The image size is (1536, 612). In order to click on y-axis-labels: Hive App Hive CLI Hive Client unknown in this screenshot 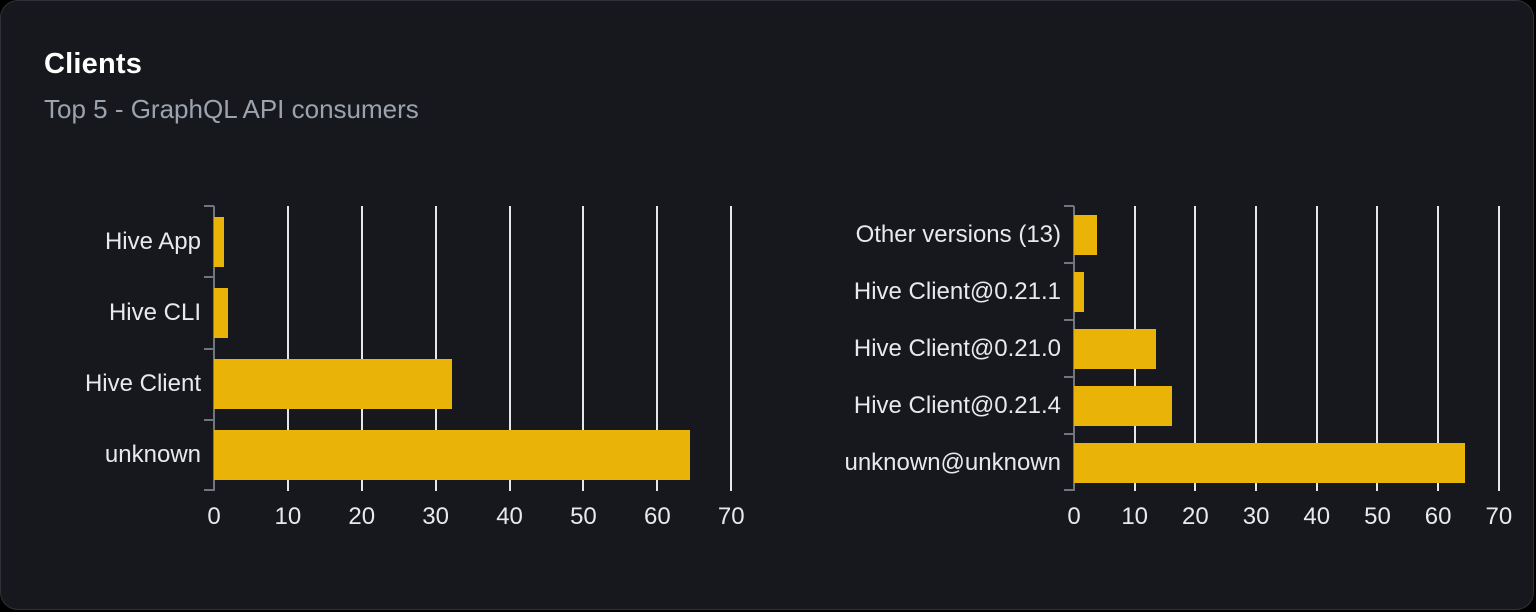, I will do `click(129, 348)`.